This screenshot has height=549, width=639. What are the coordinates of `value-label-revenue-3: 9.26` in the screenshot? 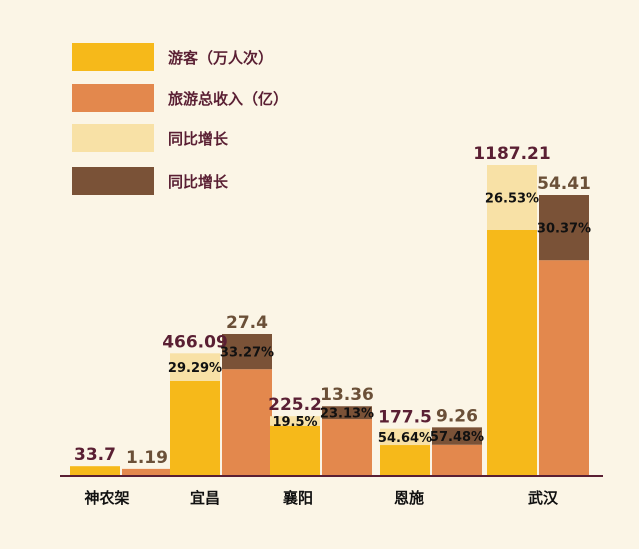 It's located at (457, 416).